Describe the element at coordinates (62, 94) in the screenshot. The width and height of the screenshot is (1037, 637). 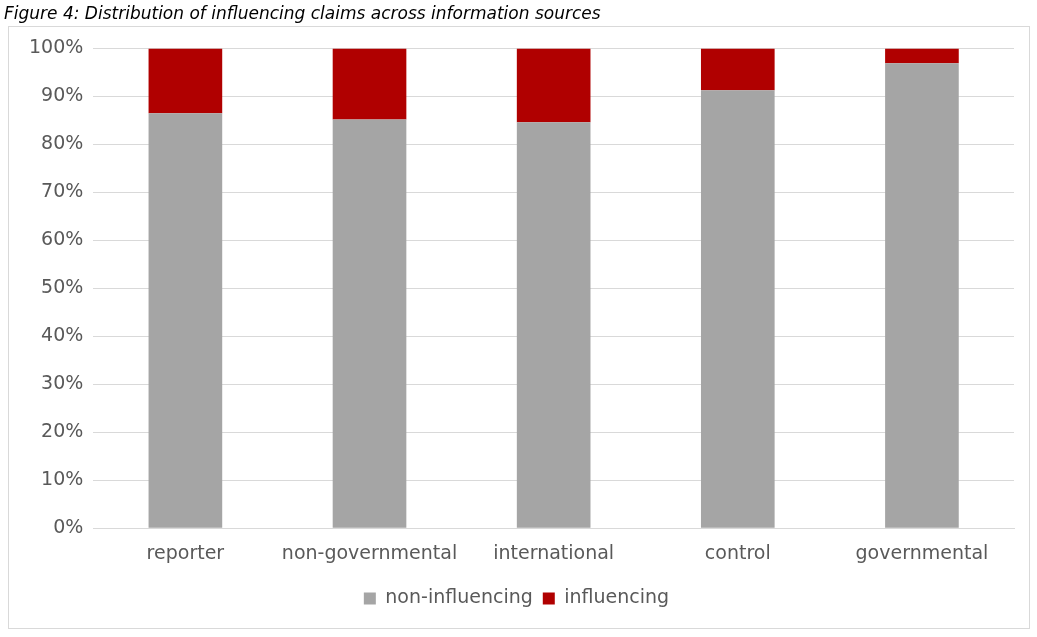
I see `y-tick-label: 90%` at that location.